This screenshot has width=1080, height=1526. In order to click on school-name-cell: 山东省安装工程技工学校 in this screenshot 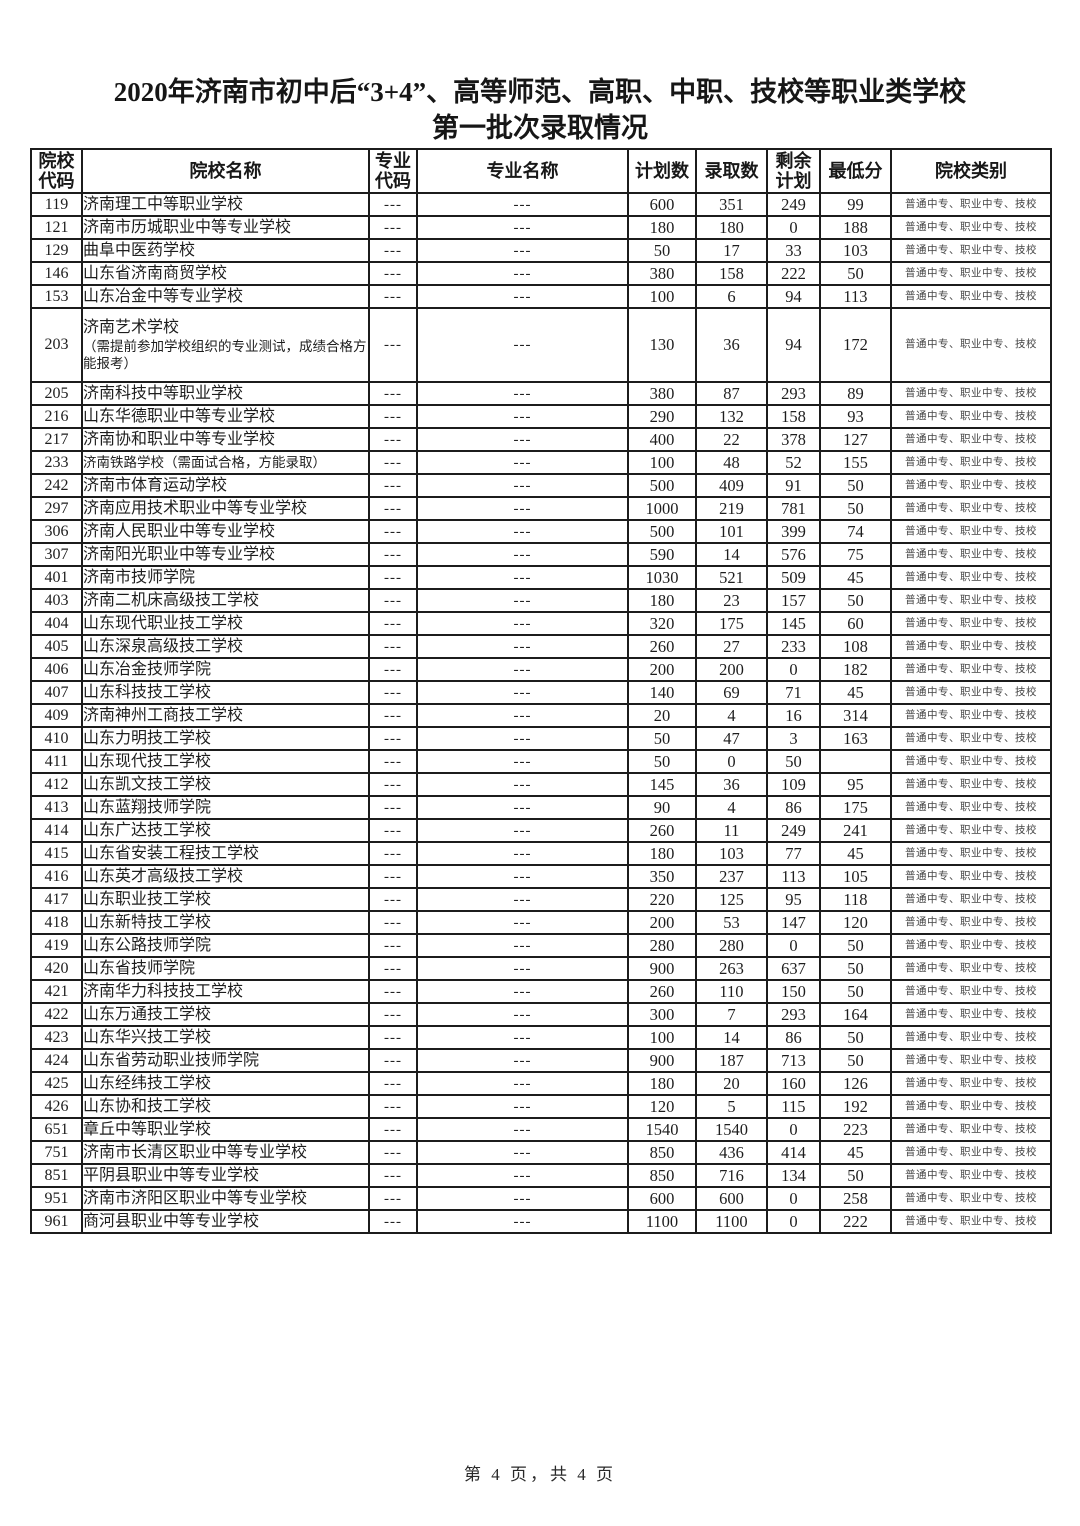, I will do `click(225, 853)`.